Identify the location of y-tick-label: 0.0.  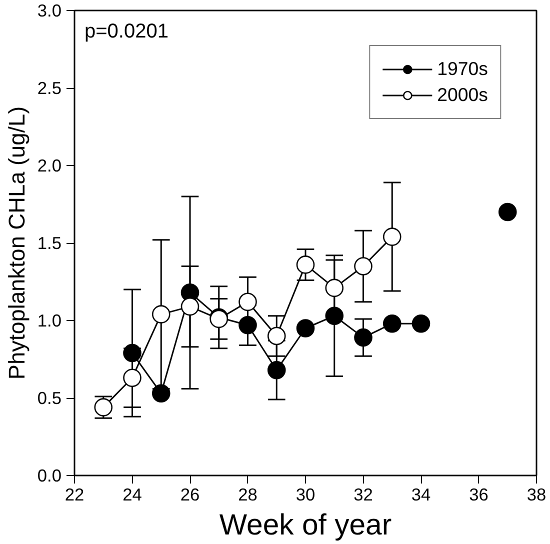
(49, 476).